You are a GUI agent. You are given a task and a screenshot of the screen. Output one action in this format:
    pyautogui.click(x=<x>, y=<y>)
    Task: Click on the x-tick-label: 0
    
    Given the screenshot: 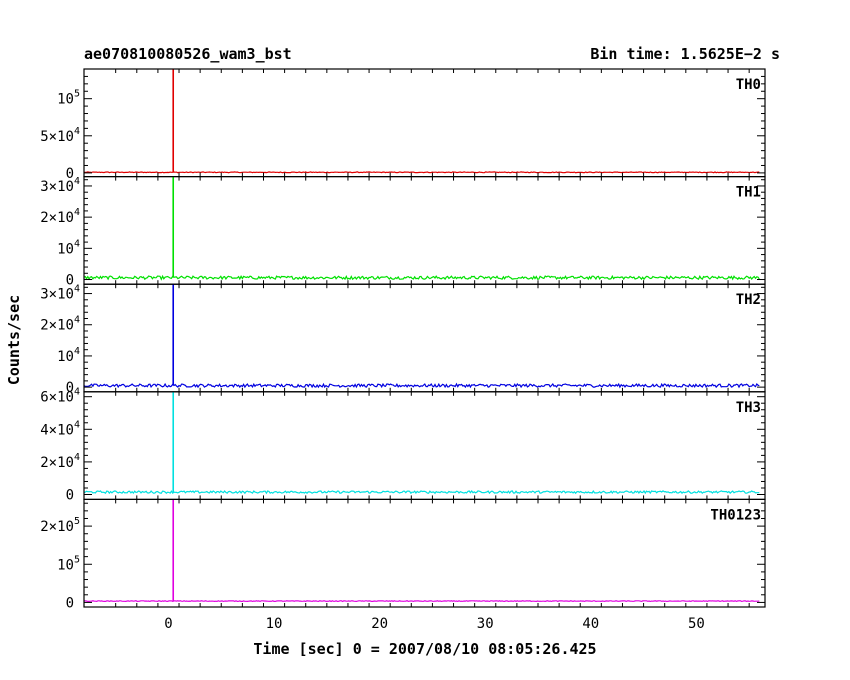 What is the action you would take?
    pyautogui.click(x=168, y=624)
    